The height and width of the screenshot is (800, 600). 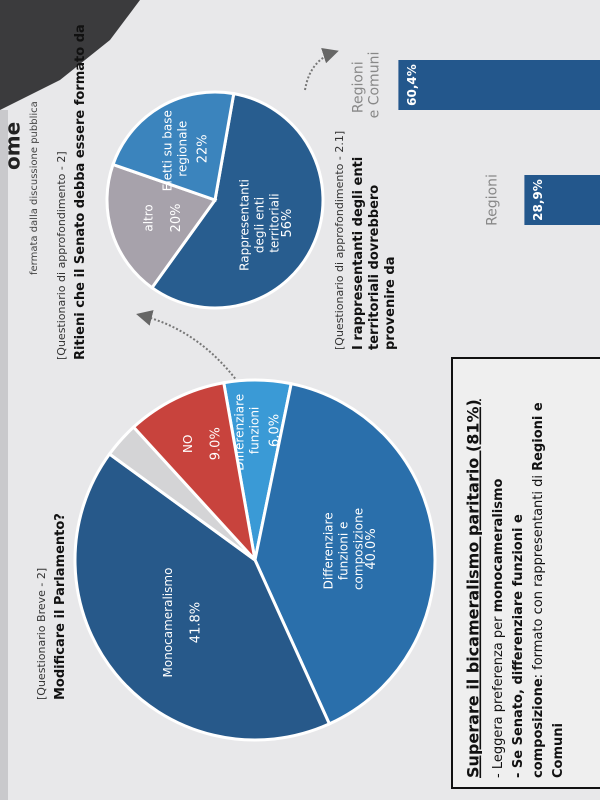 I want to click on chart-subtitle: [Questionario Breve - 2], so click(x=41, y=634).